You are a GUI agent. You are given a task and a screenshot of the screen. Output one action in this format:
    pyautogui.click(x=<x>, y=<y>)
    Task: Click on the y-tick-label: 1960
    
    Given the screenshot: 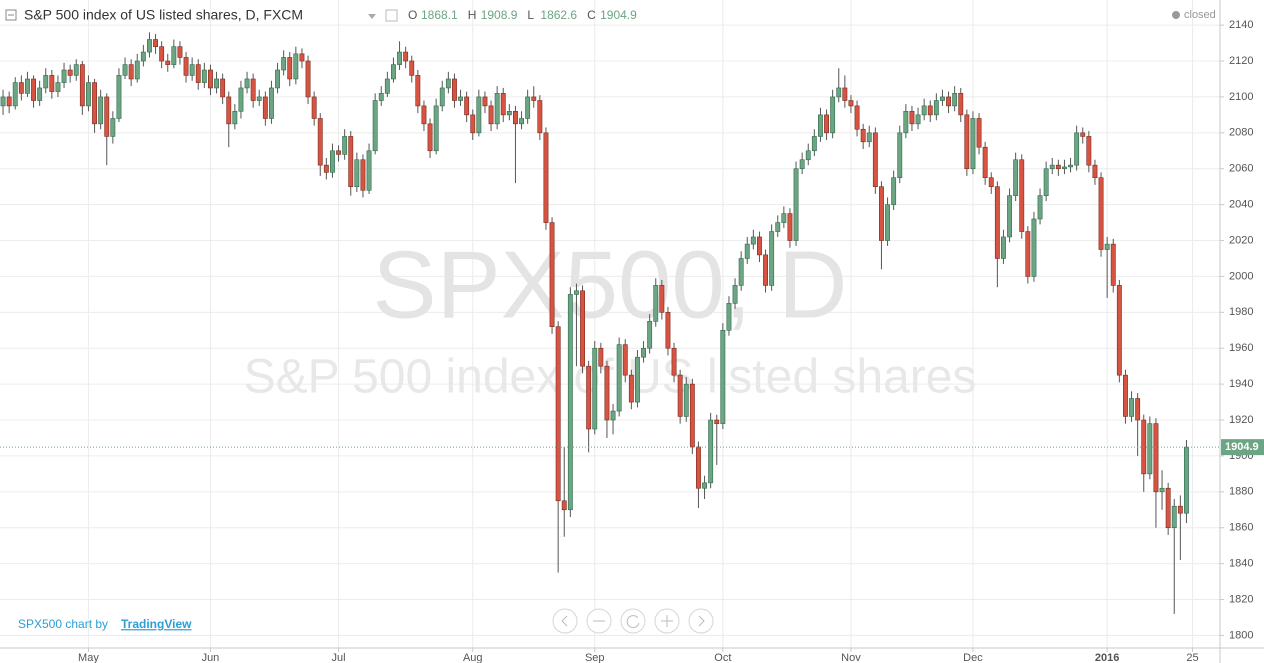 What is the action you would take?
    pyautogui.click(x=1241, y=348)
    